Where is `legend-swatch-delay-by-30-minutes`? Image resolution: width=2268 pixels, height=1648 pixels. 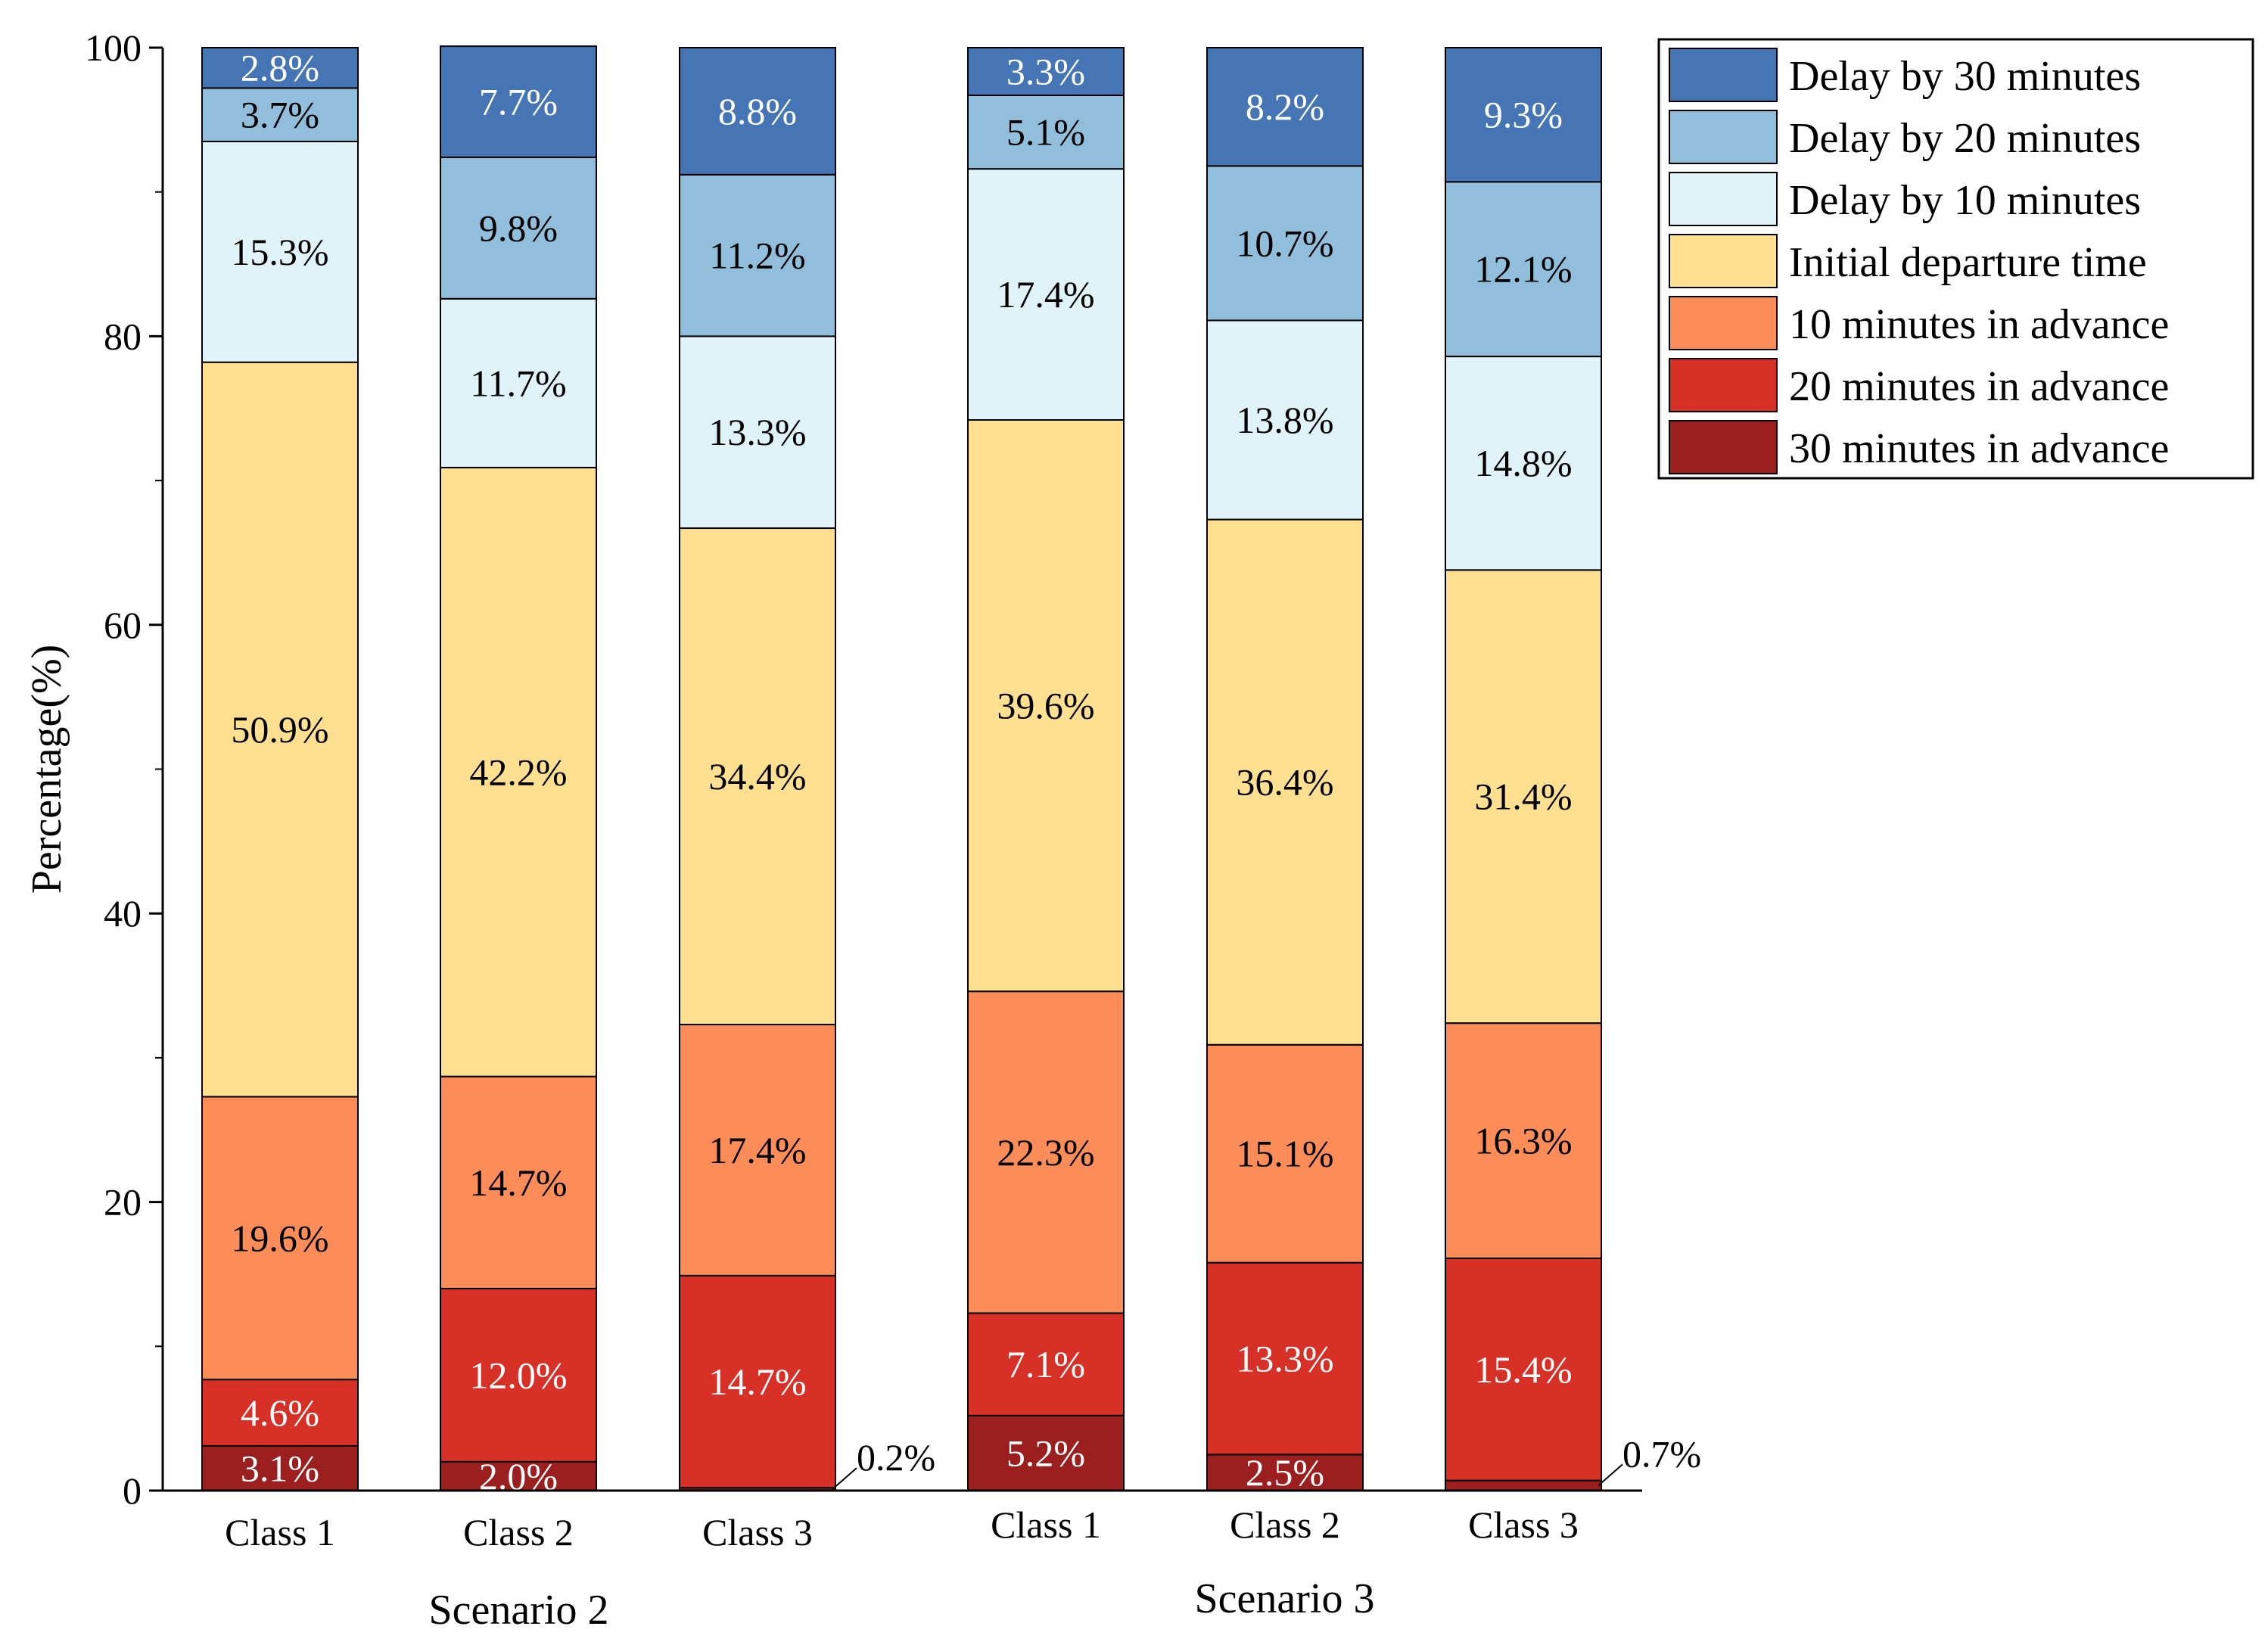 legend-swatch-delay-by-30-minutes is located at coordinates (1723, 75).